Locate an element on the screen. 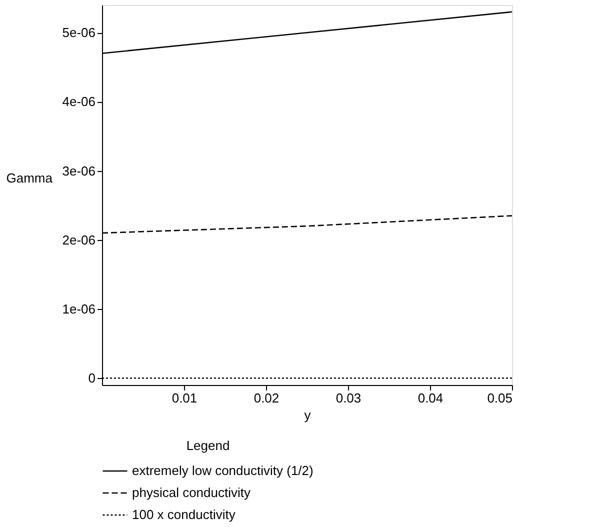  y-tick-label: 1e-06 is located at coordinates (79, 309).